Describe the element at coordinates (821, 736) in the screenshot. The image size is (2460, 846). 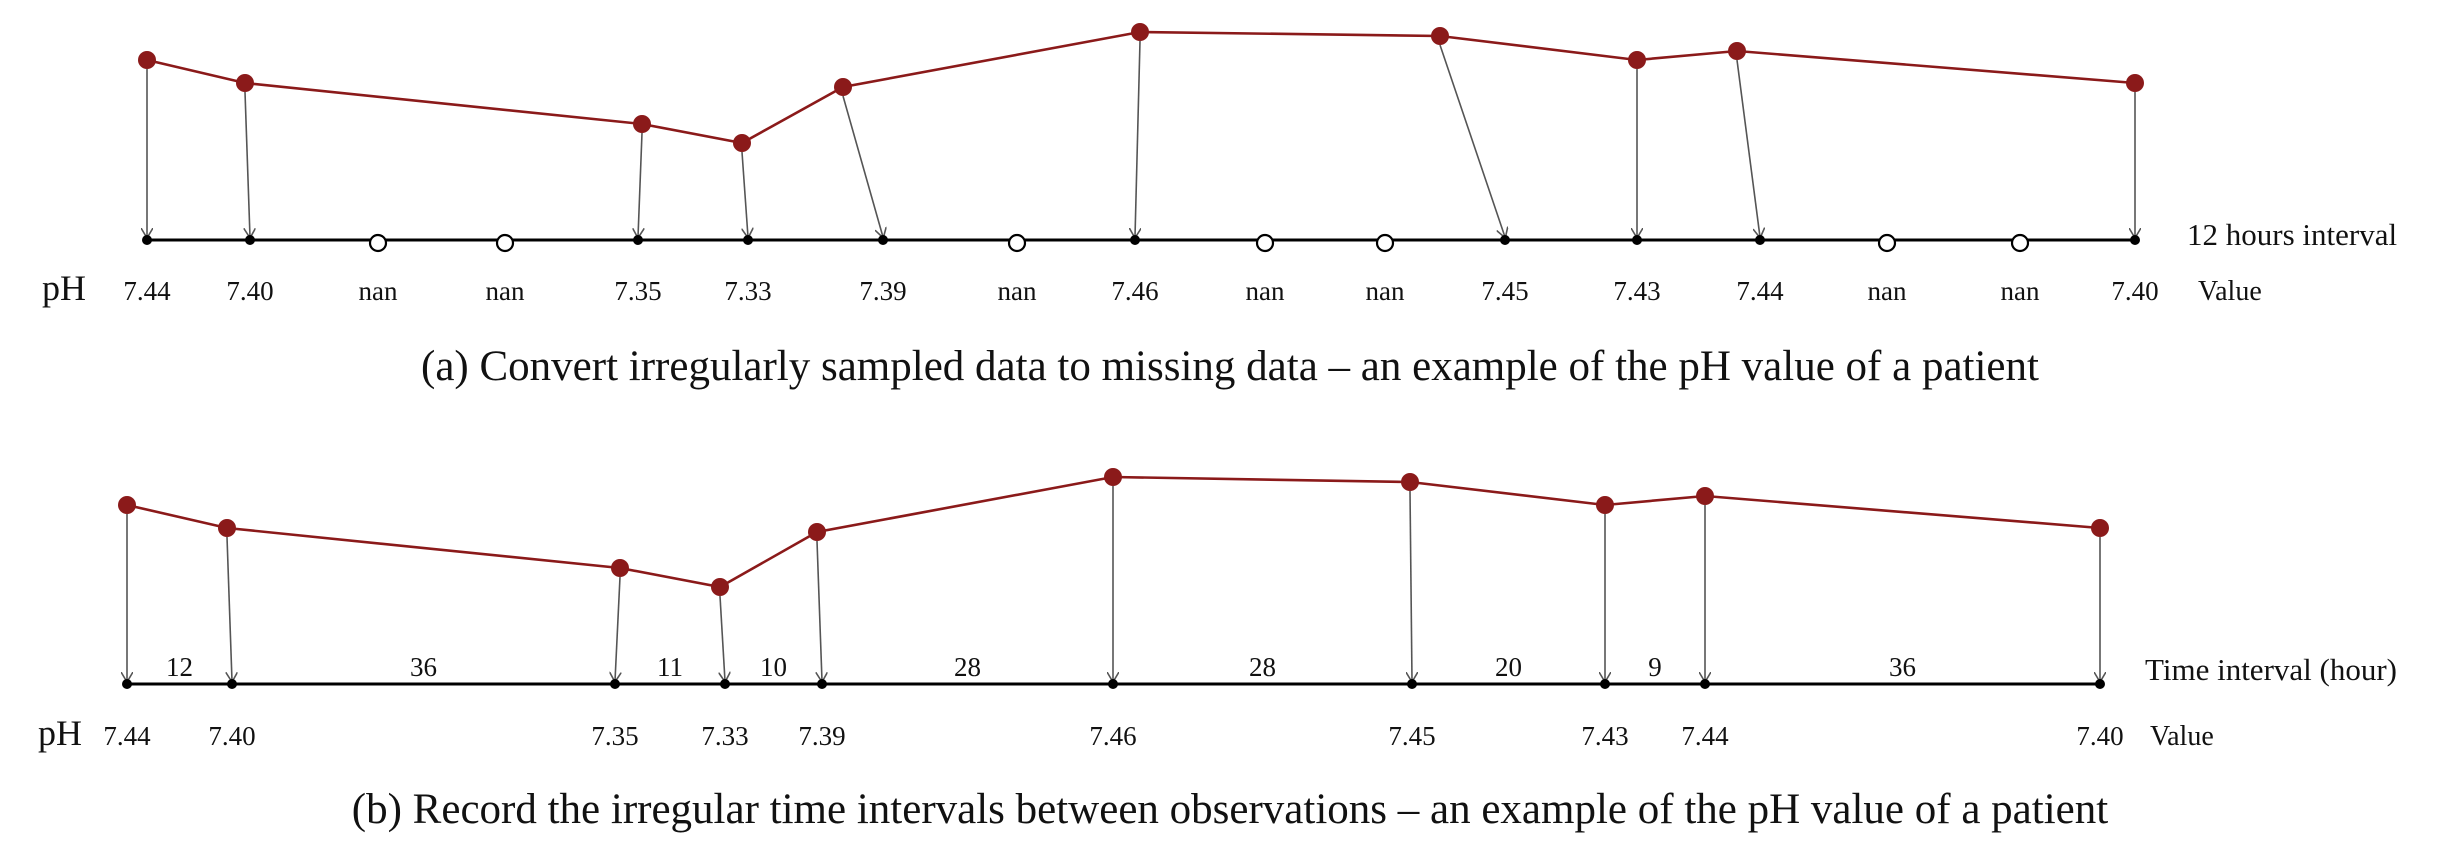
I see `panel-b-value-label-item: 7.39` at that location.